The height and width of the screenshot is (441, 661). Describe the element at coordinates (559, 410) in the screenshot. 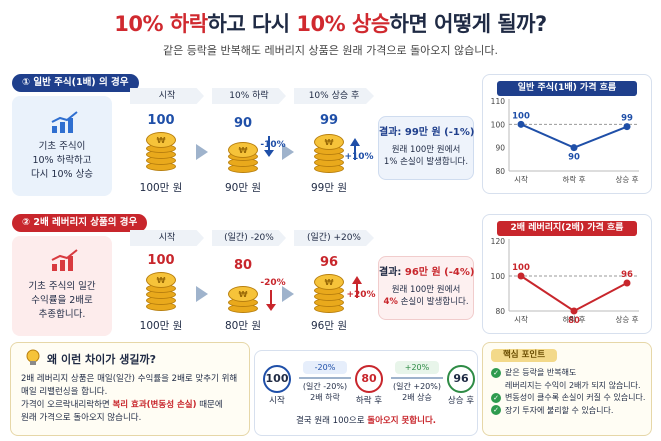

I see `key-point-text: 장기 투자에 불리할 수 있습니다.` at that location.